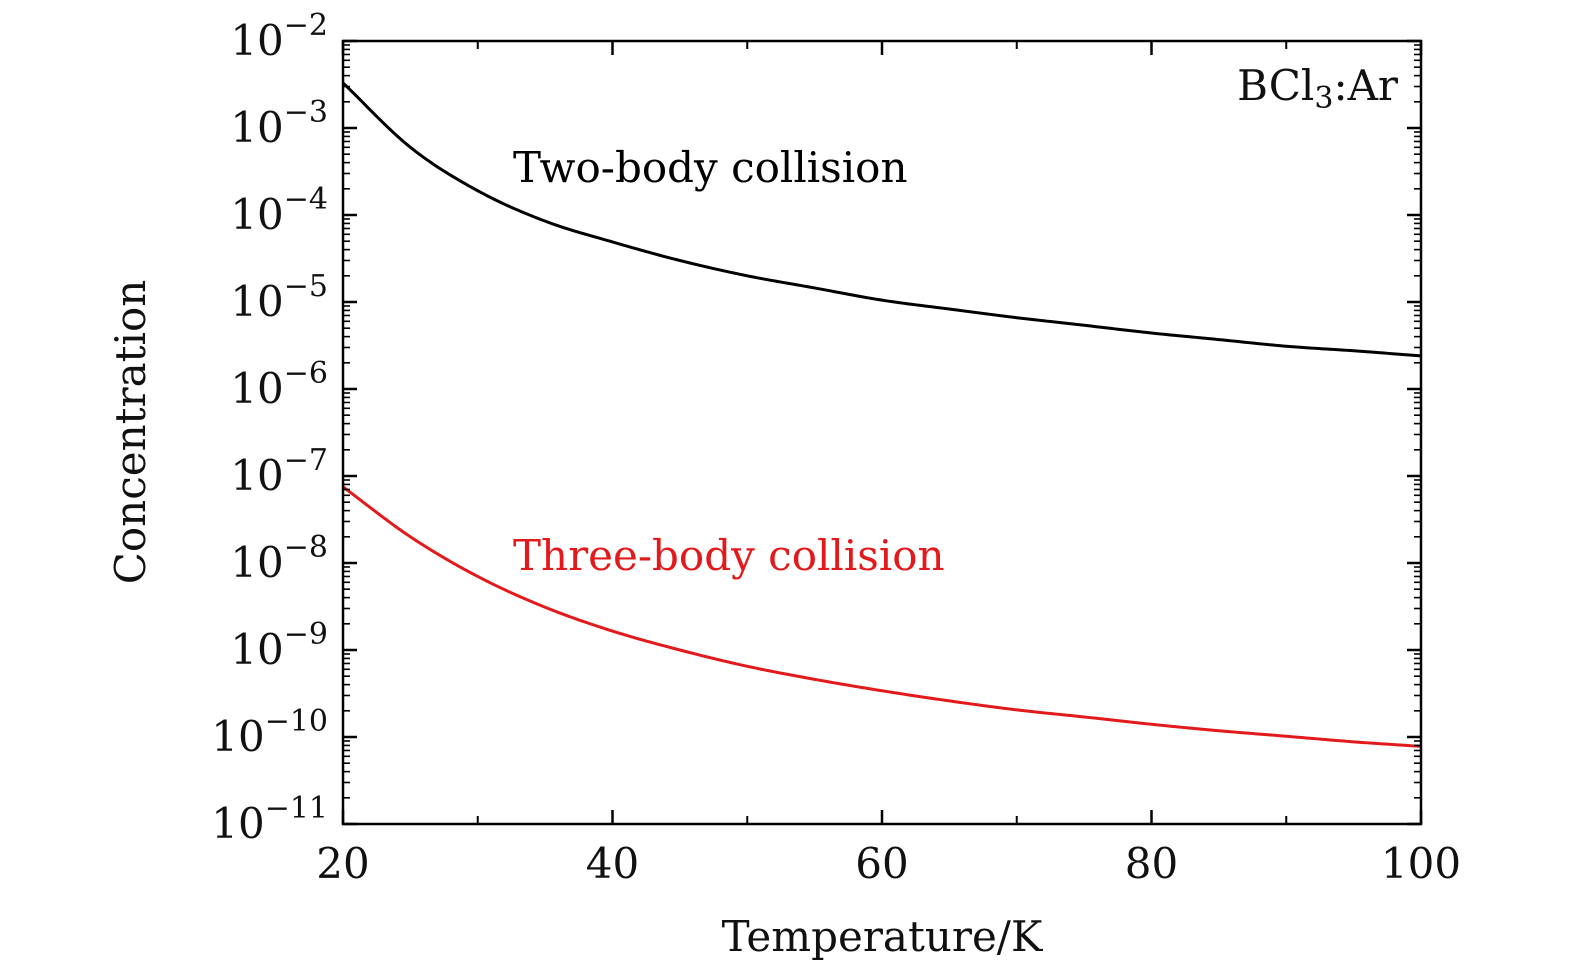 The image size is (1575, 974). I want to click on x-tick-label: 40, so click(612, 863).